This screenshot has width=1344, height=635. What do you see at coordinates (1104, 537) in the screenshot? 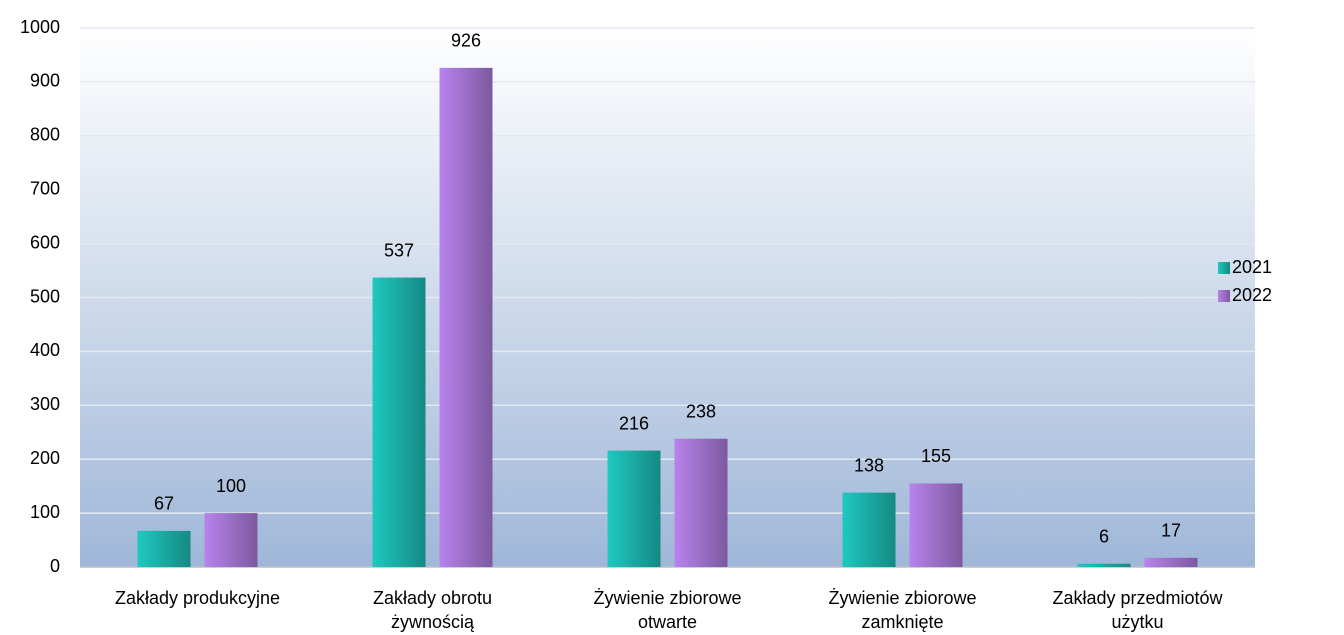
I see `data-label: 6` at bounding box center [1104, 537].